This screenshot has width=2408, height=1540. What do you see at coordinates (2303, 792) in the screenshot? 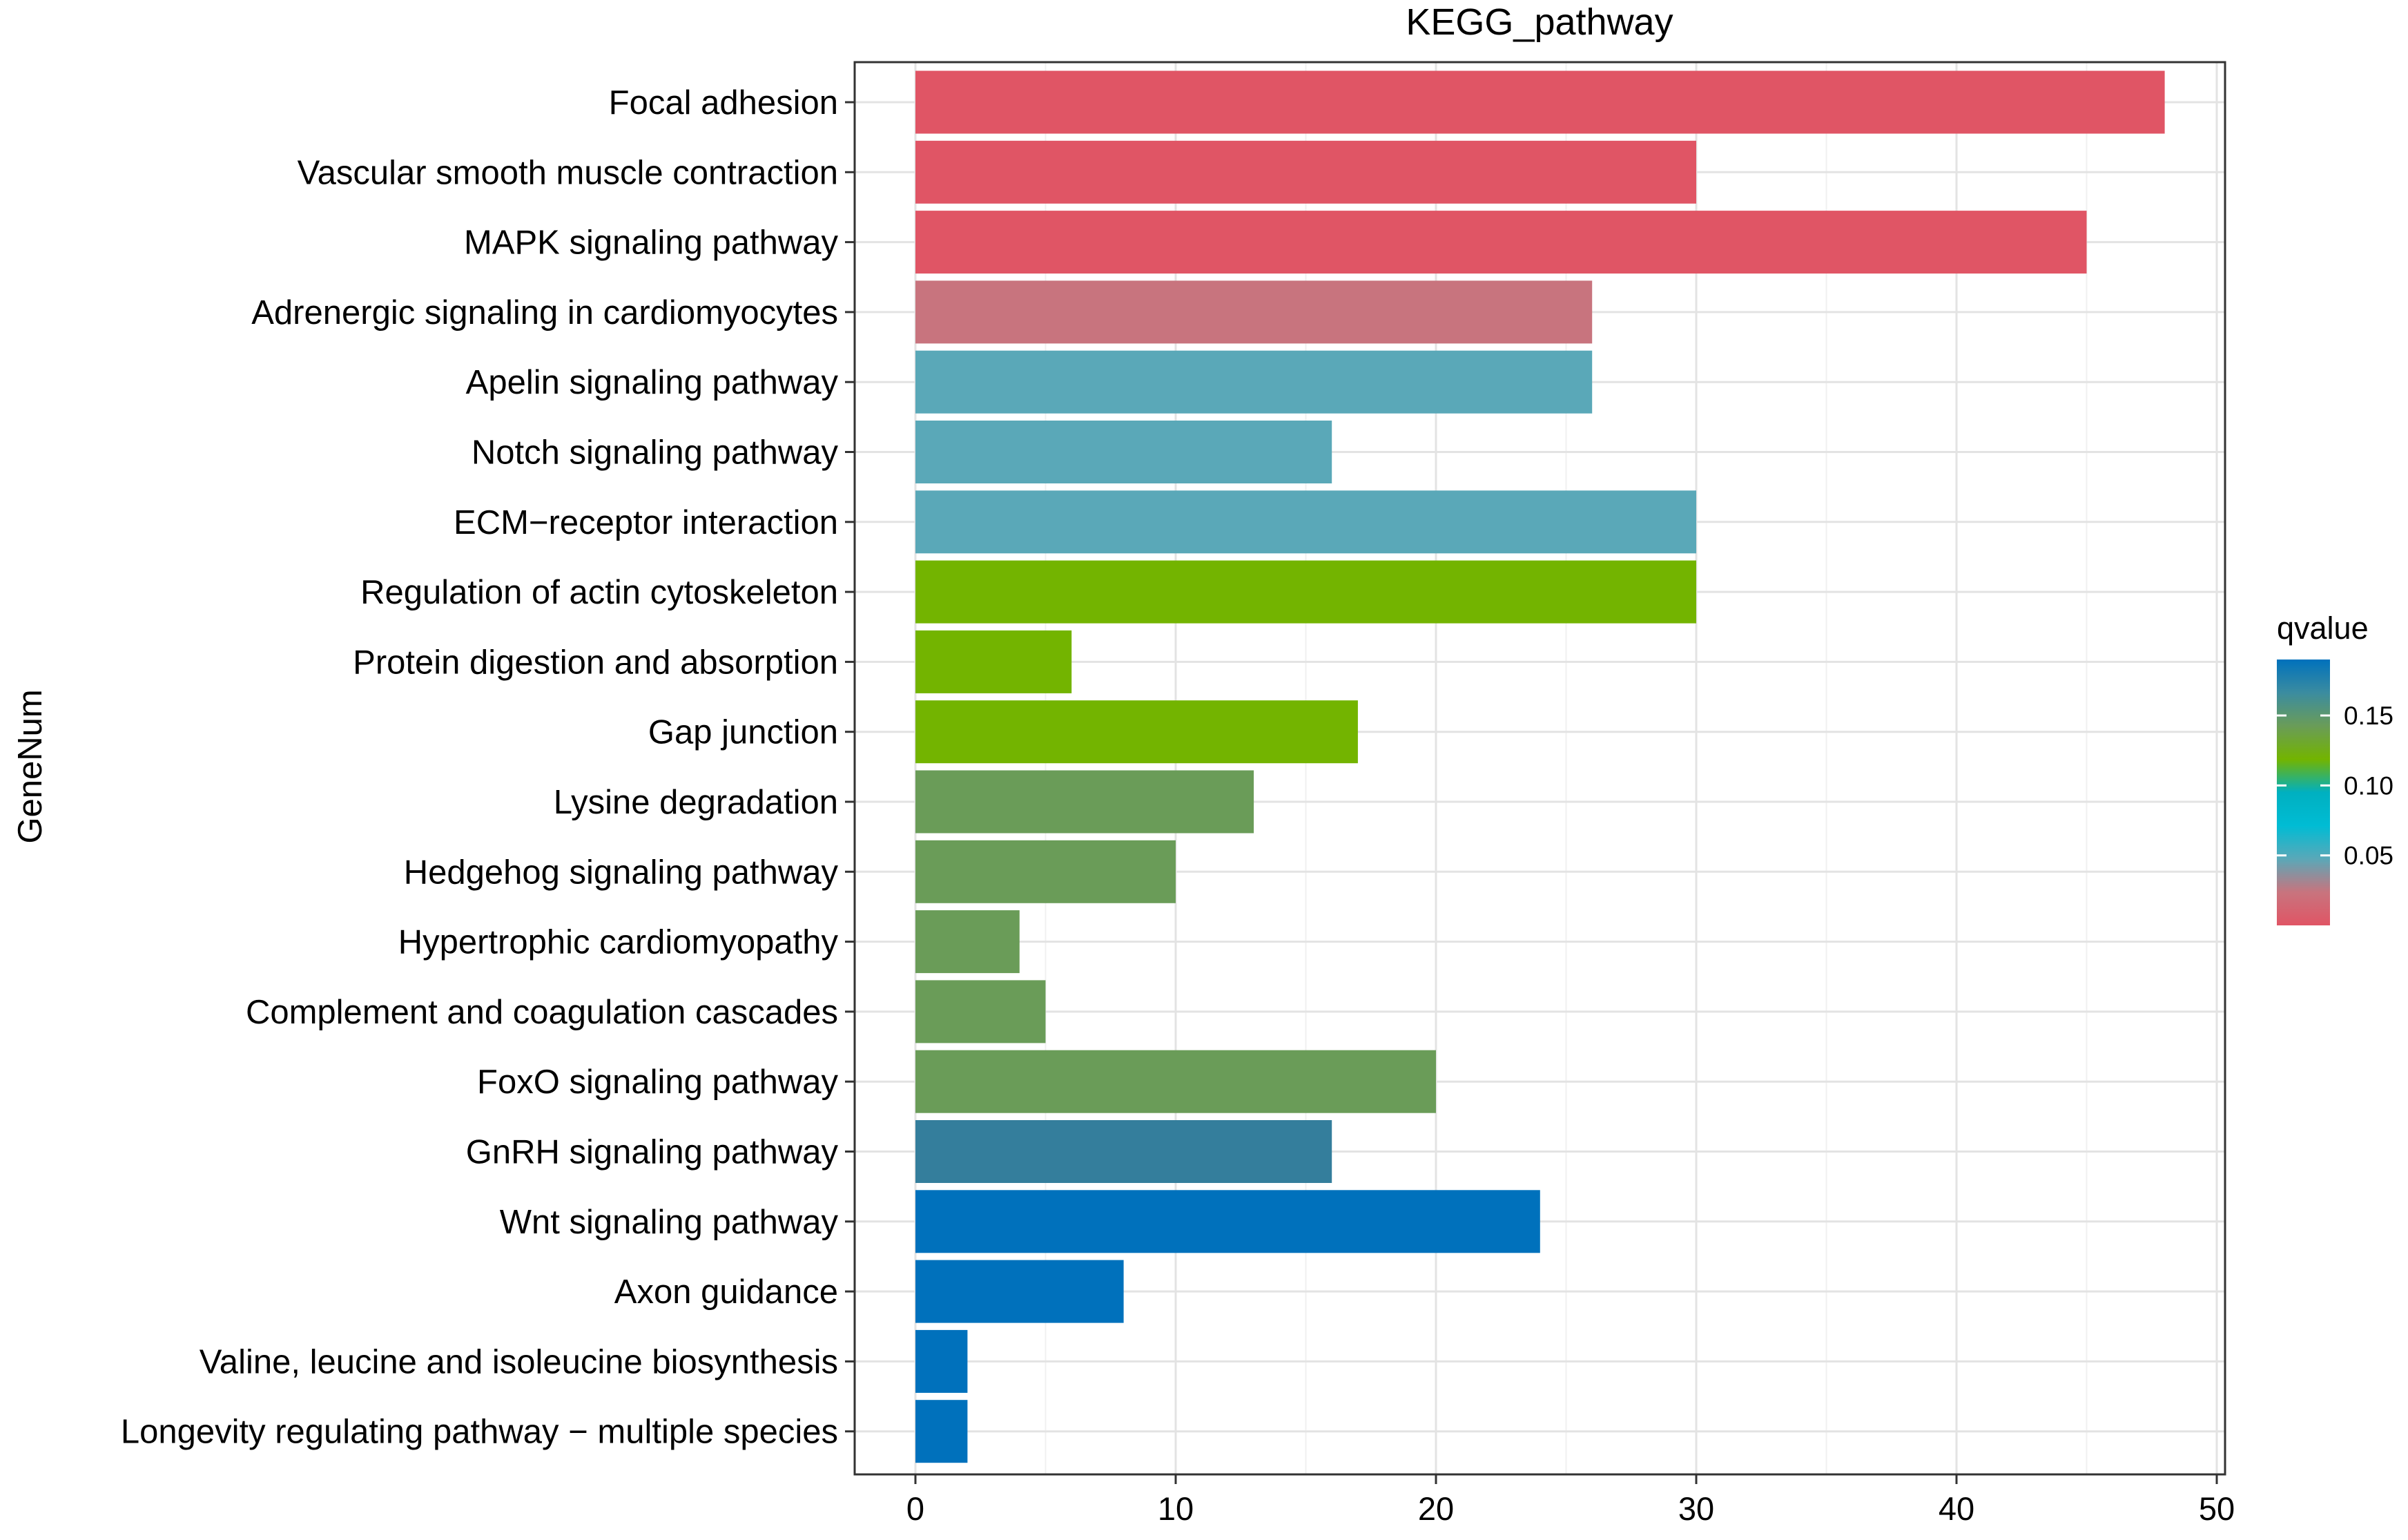
I see `legend-colorbar` at bounding box center [2303, 792].